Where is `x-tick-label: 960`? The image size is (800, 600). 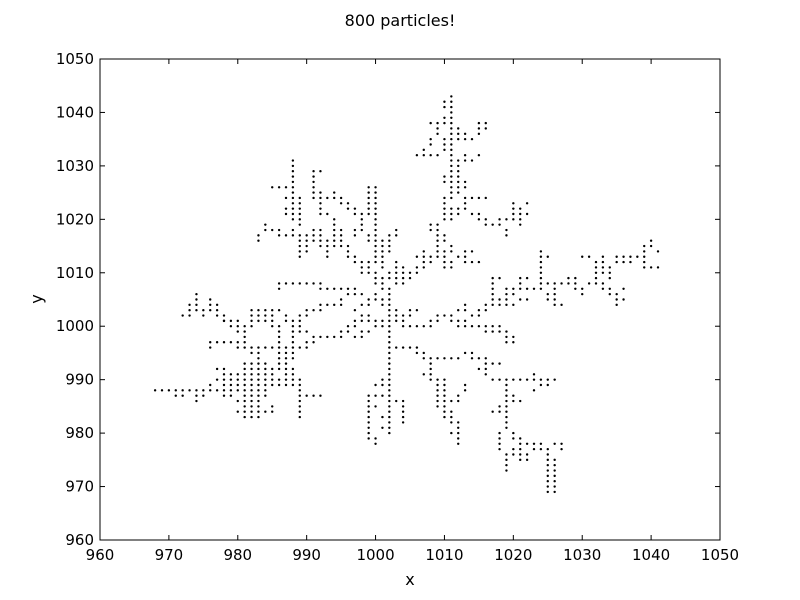
x-tick-label: 960 is located at coordinates (100, 555).